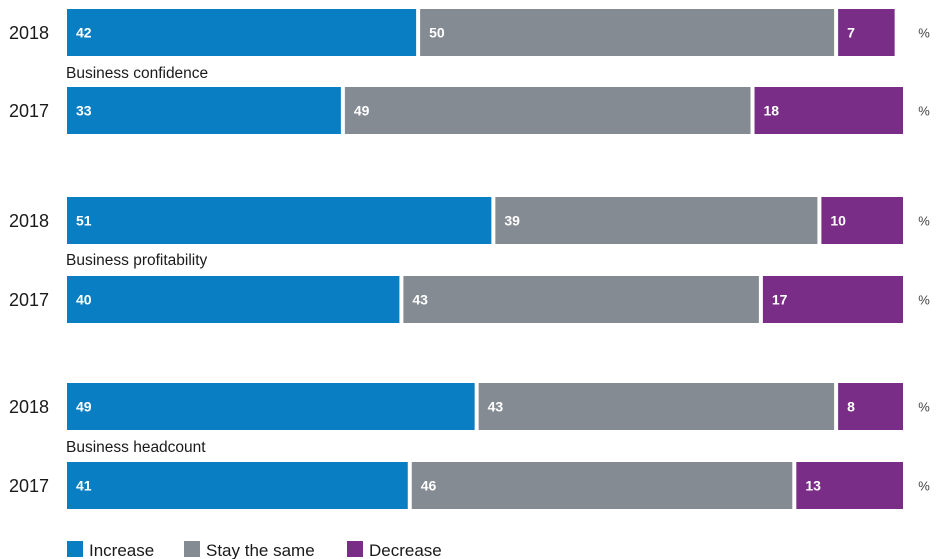 The width and height of the screenshot is (946, 559). I want to click on value-label: 39, so click(512, 221).